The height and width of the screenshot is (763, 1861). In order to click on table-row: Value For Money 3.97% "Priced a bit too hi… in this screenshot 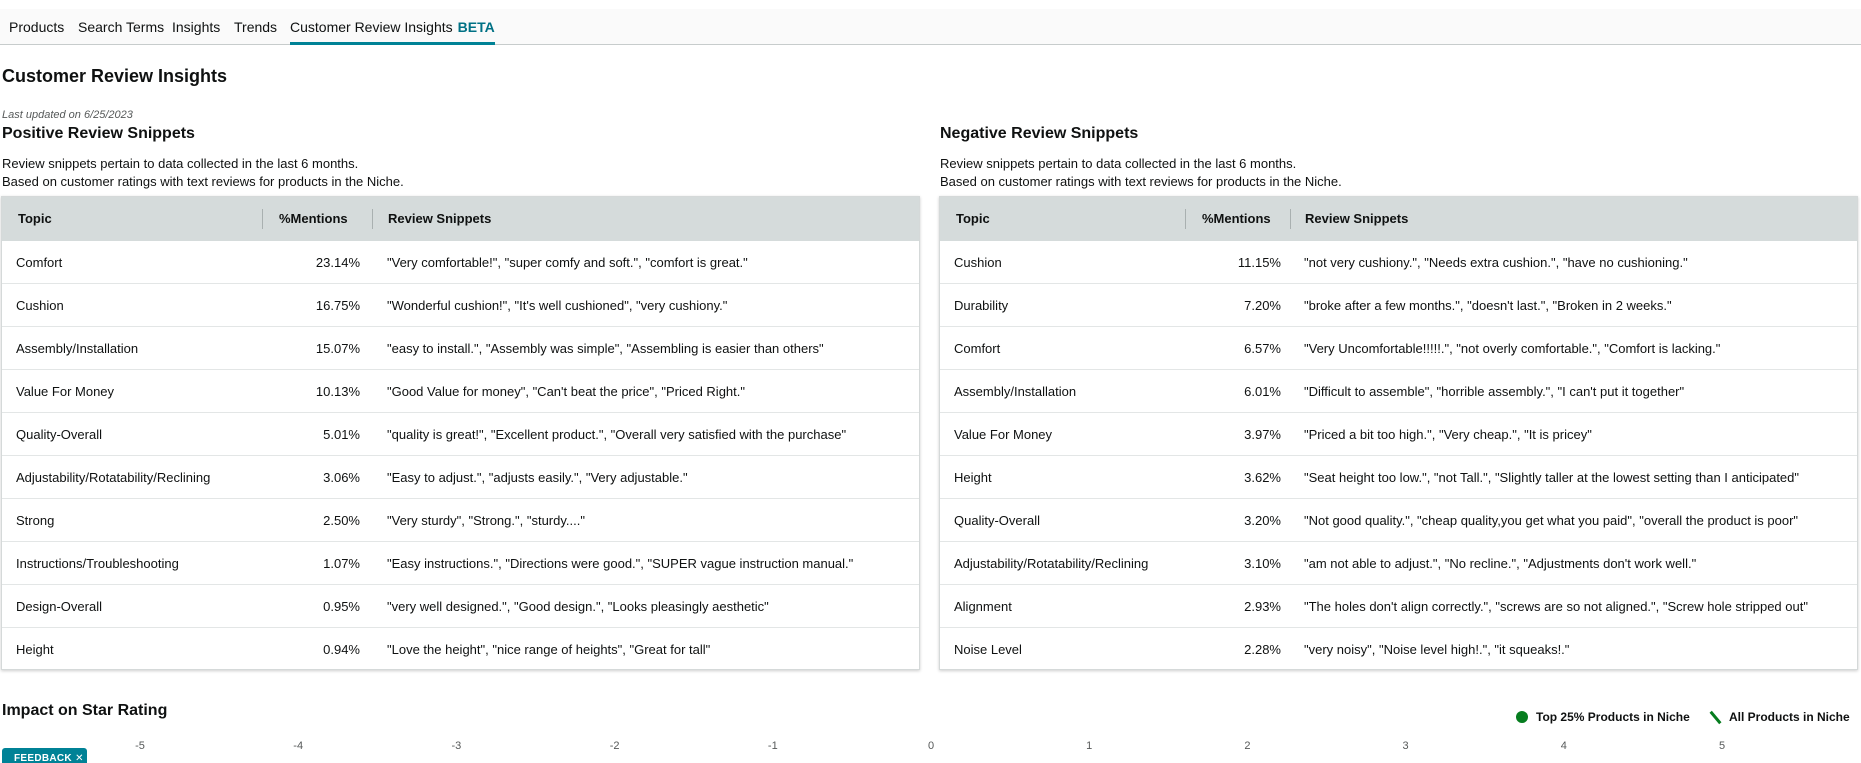, I will do `click(1398, 434)`.